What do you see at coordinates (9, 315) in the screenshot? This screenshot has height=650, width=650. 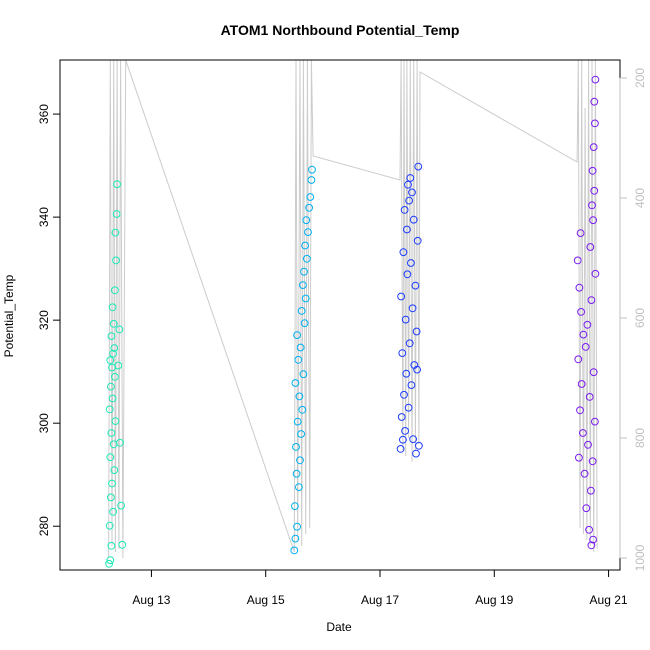 I see `y-axis-label: Potential_Temp` at bounding box center [9, 315].